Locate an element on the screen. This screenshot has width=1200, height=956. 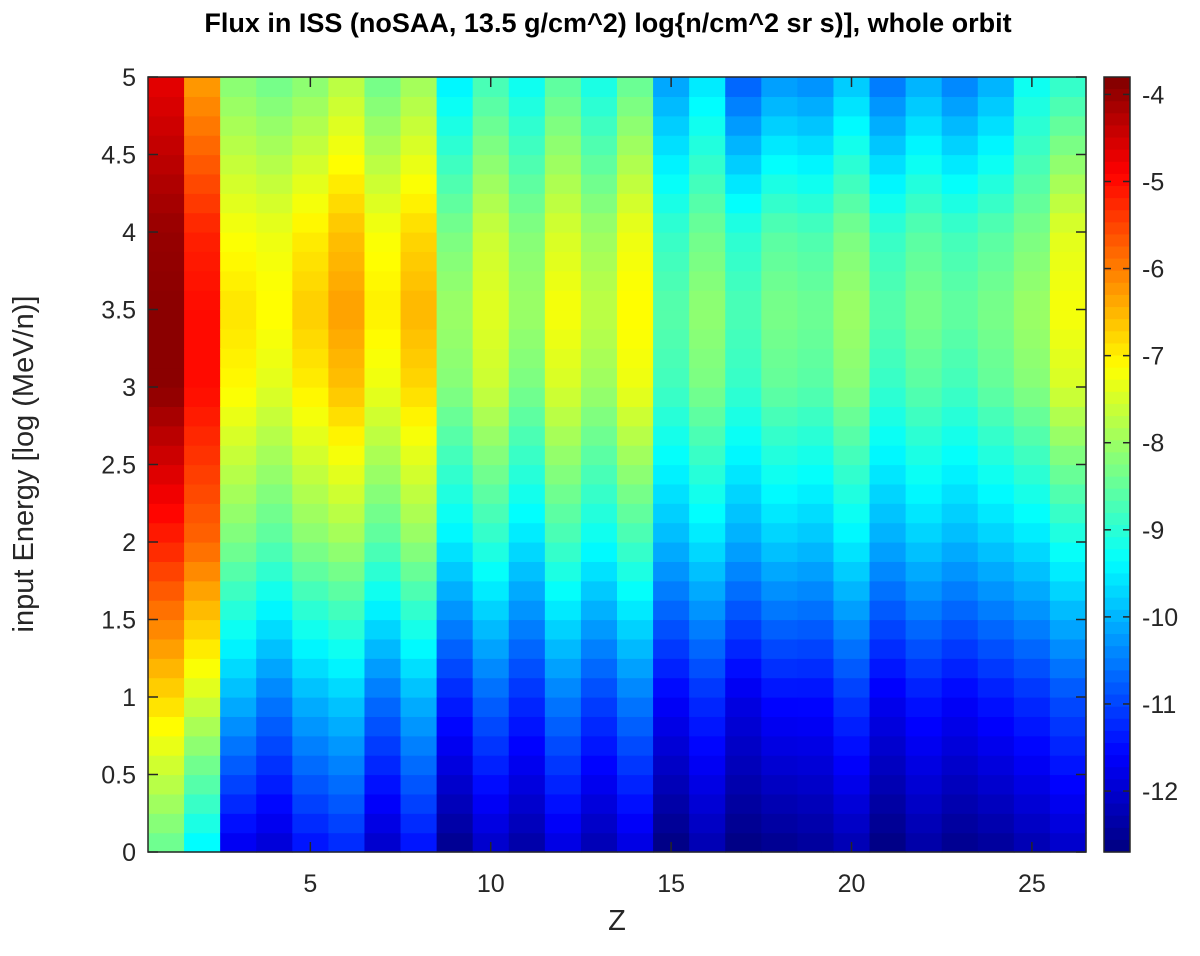
x-tick-label: 5 is located at coordinates (310, 884).